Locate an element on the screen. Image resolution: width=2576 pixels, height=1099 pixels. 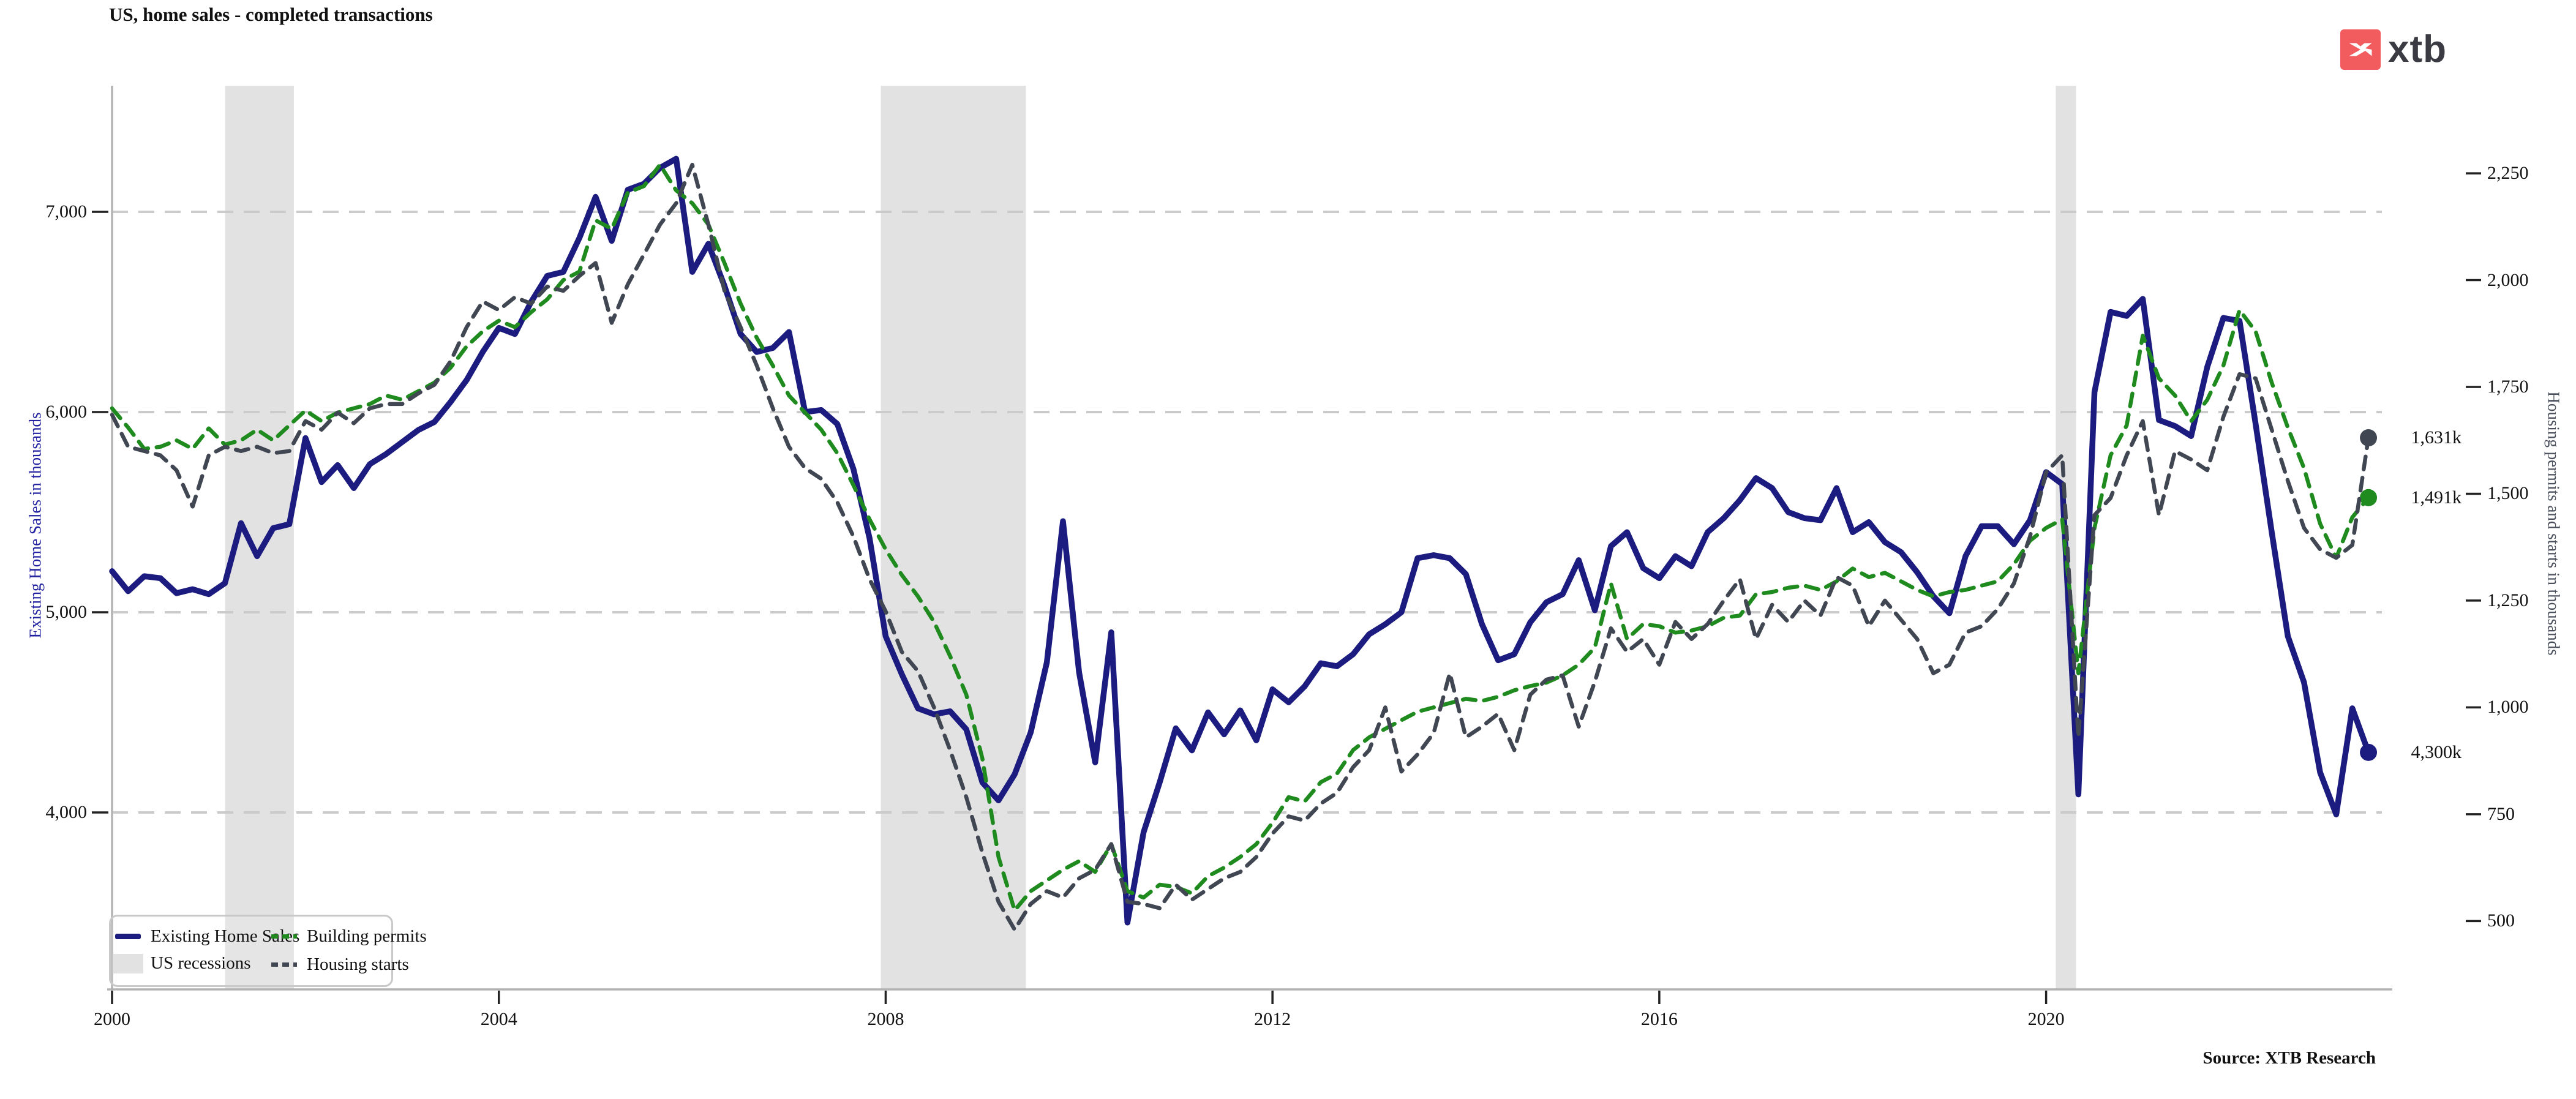
legend-item-building-permits: Building permits is located at coordinates (349, 936).